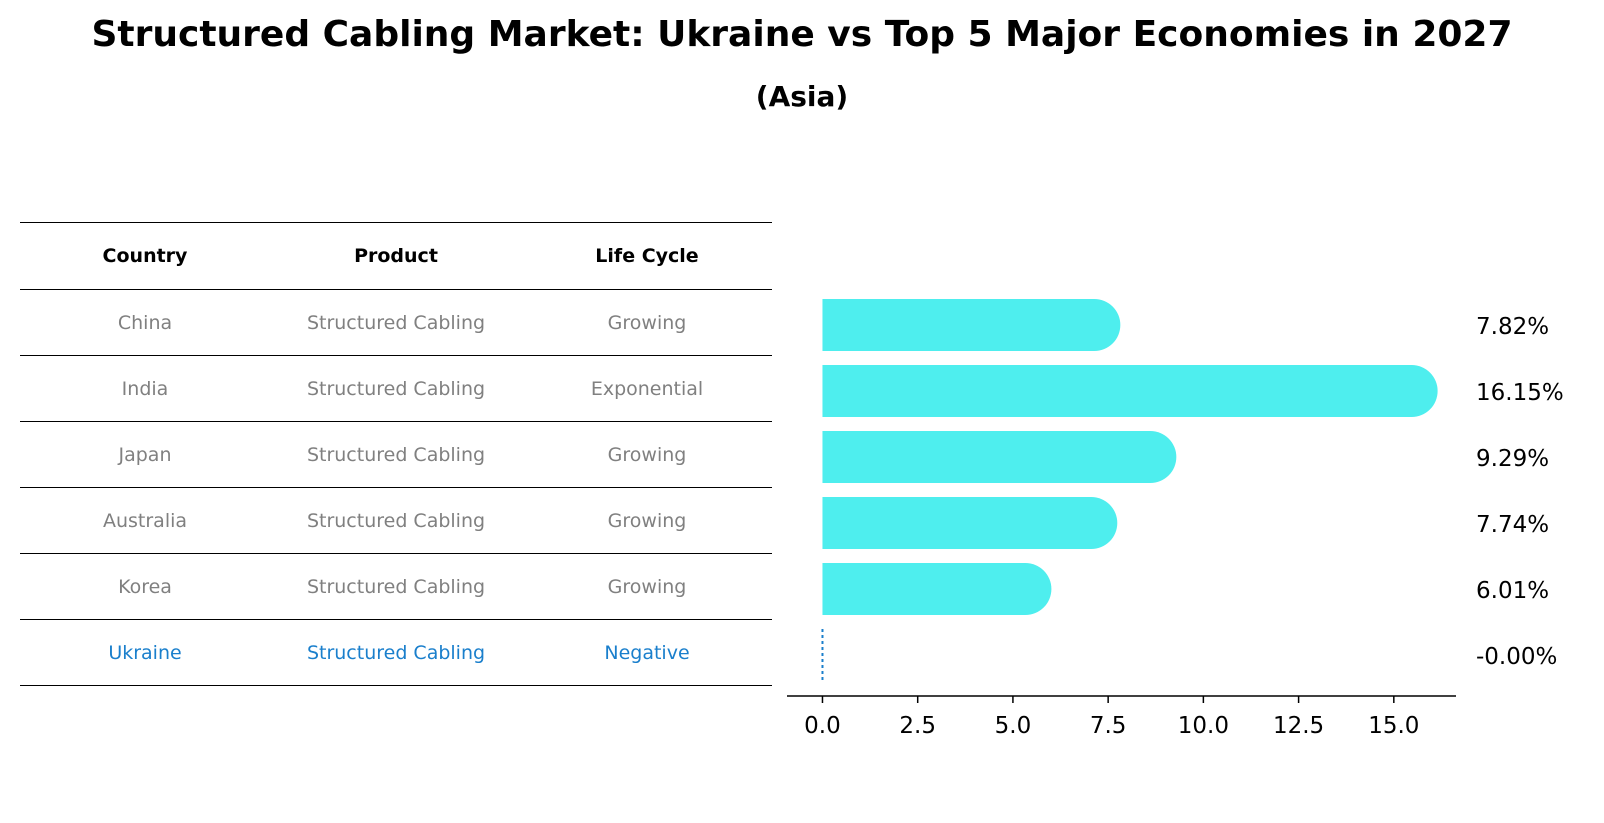 This screenshot has width=1604, height=823. What do you see at coordinates (802, 96) in the screenshot?
I see `chart-subtitle: (Asia)` at bounding box center [802, 96].